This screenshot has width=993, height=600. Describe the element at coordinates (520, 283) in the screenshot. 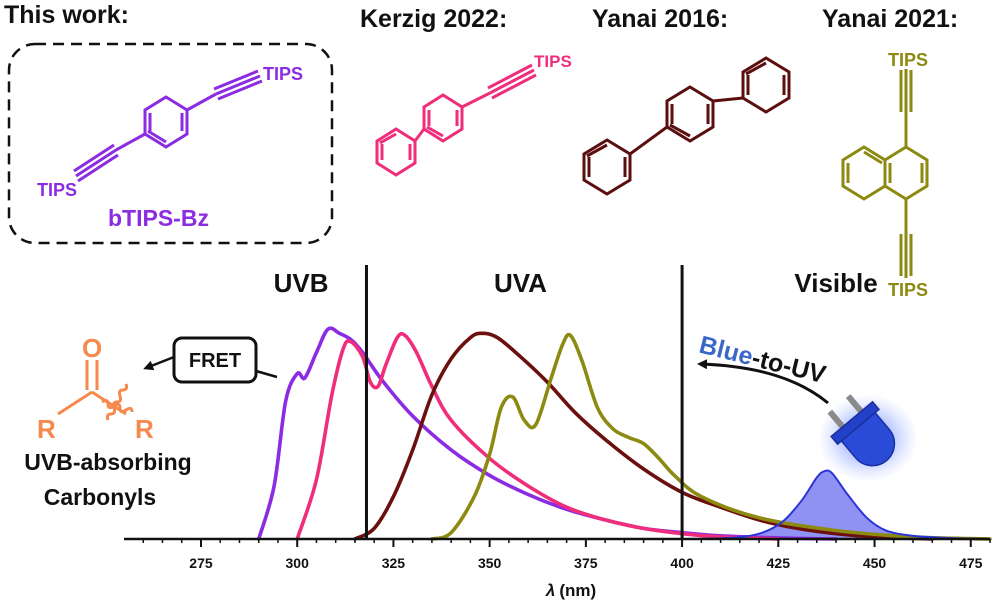

I see `region-label-uva: UVA` at that location.